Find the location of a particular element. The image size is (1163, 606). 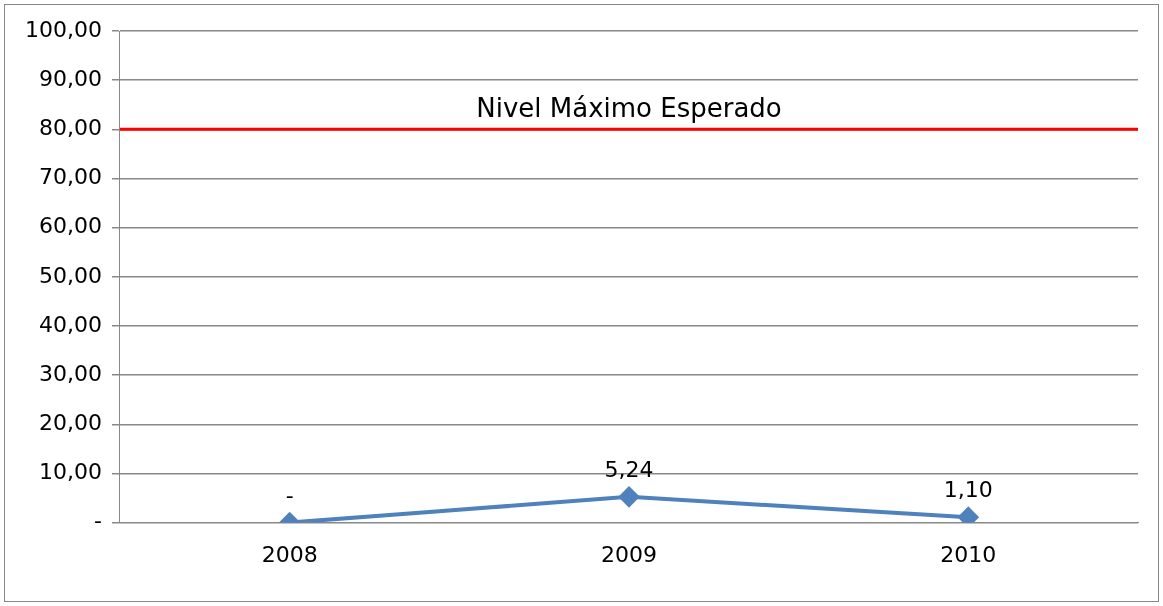

y-tick-label: 90,00 is located at coordinates (70, 78).